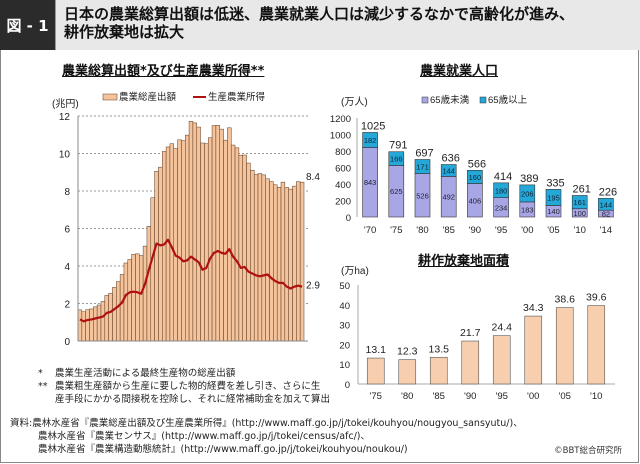  I want to click on over65-value: 144, so click(606, 204).